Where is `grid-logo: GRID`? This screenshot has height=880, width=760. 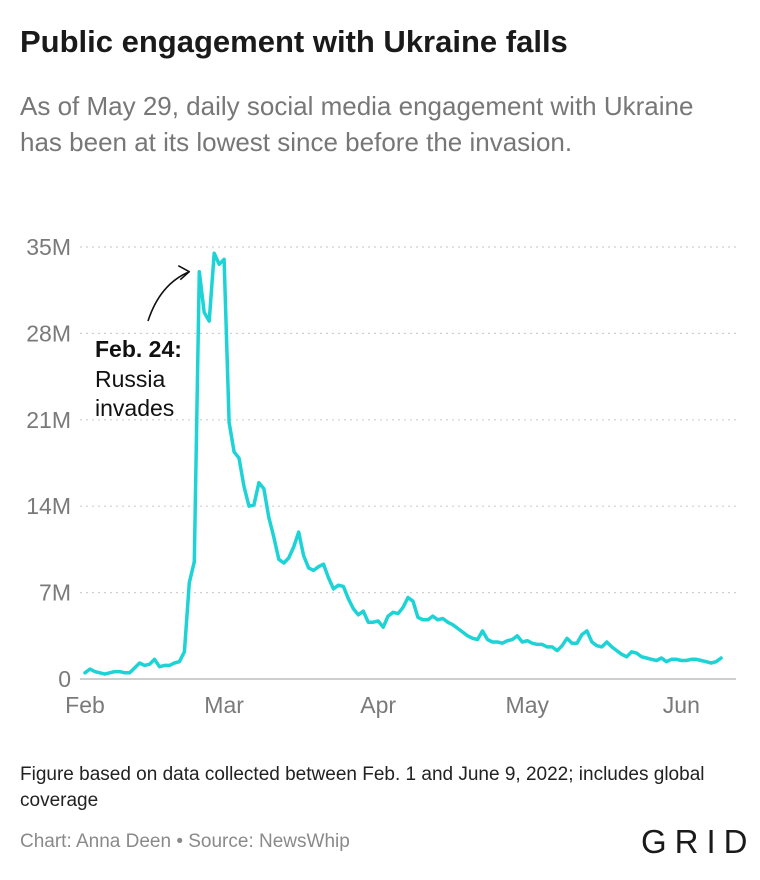 grid-logo: GRID is located at coordinates (698, 841).